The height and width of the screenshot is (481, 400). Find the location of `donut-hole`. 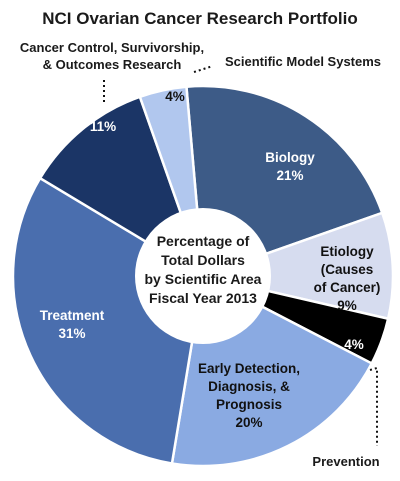

donut-hole is located at coordinates (203, 276).